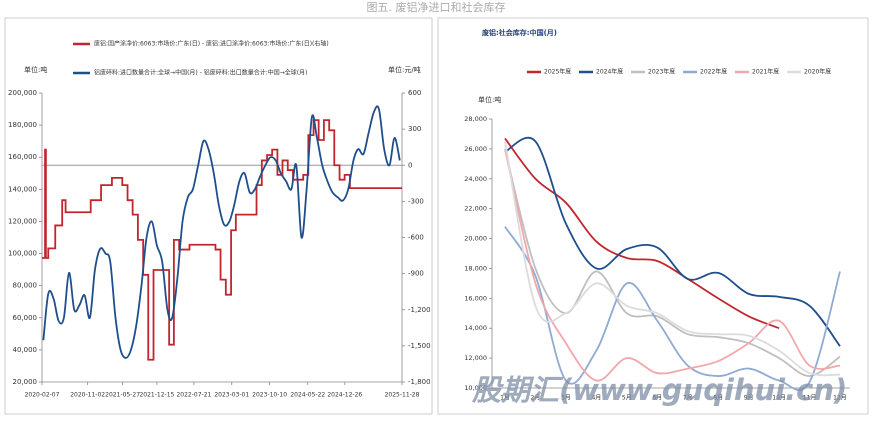 This screenshot has height=421, width=873. I want to click on y2-tick-label: -300, so click(416, 201).